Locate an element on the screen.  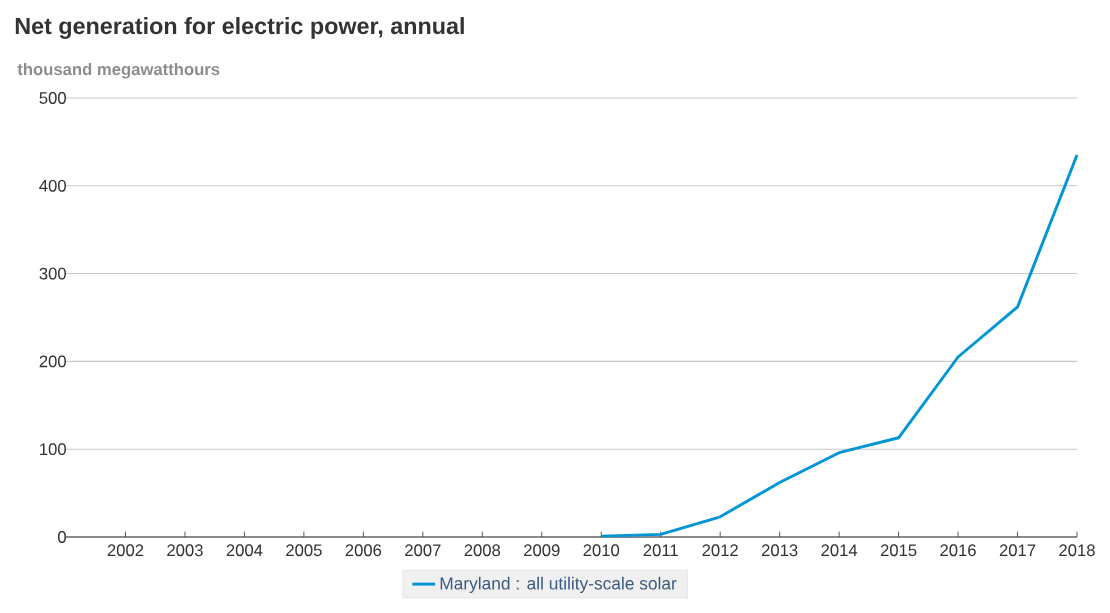
x-tick-label: 2002 is located at coordinates (125, 550).